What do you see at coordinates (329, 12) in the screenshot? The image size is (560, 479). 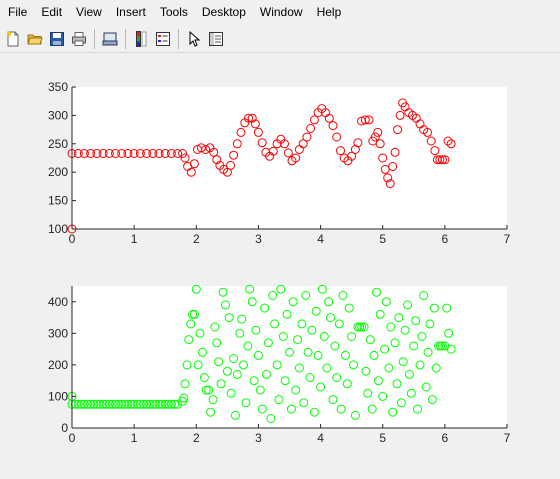 I see `menu-help: Help` at bounding box center [329, 12].